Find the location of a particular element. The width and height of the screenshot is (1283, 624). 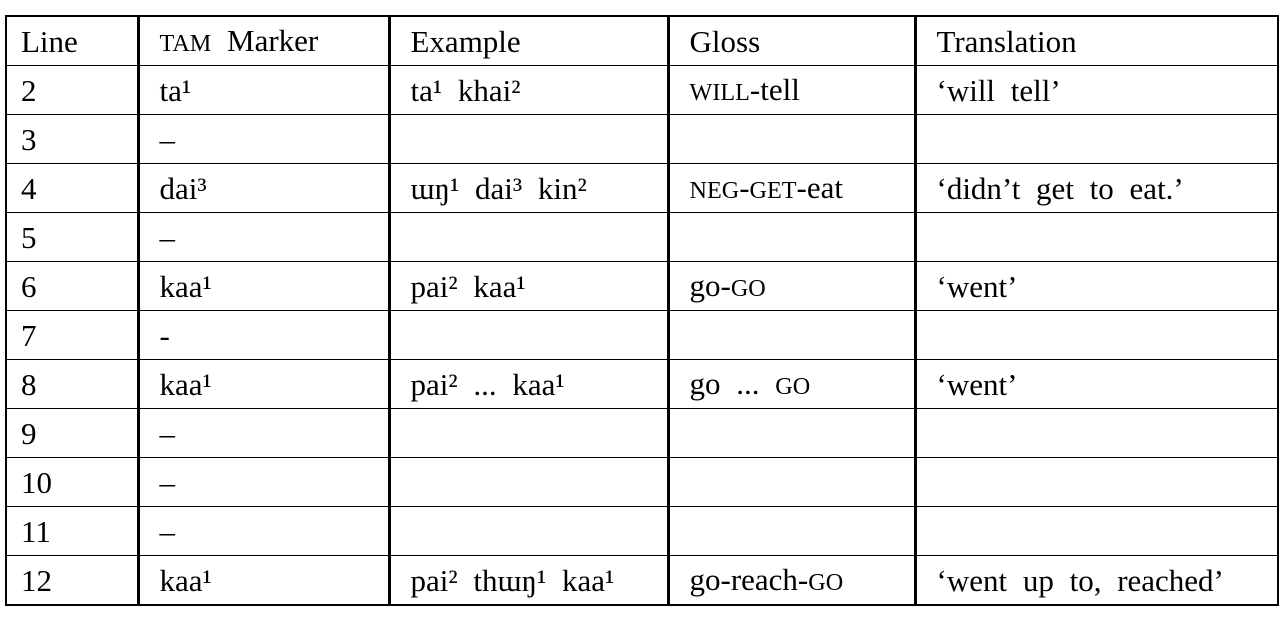

row: 10– is located at coordinates (642, 482).